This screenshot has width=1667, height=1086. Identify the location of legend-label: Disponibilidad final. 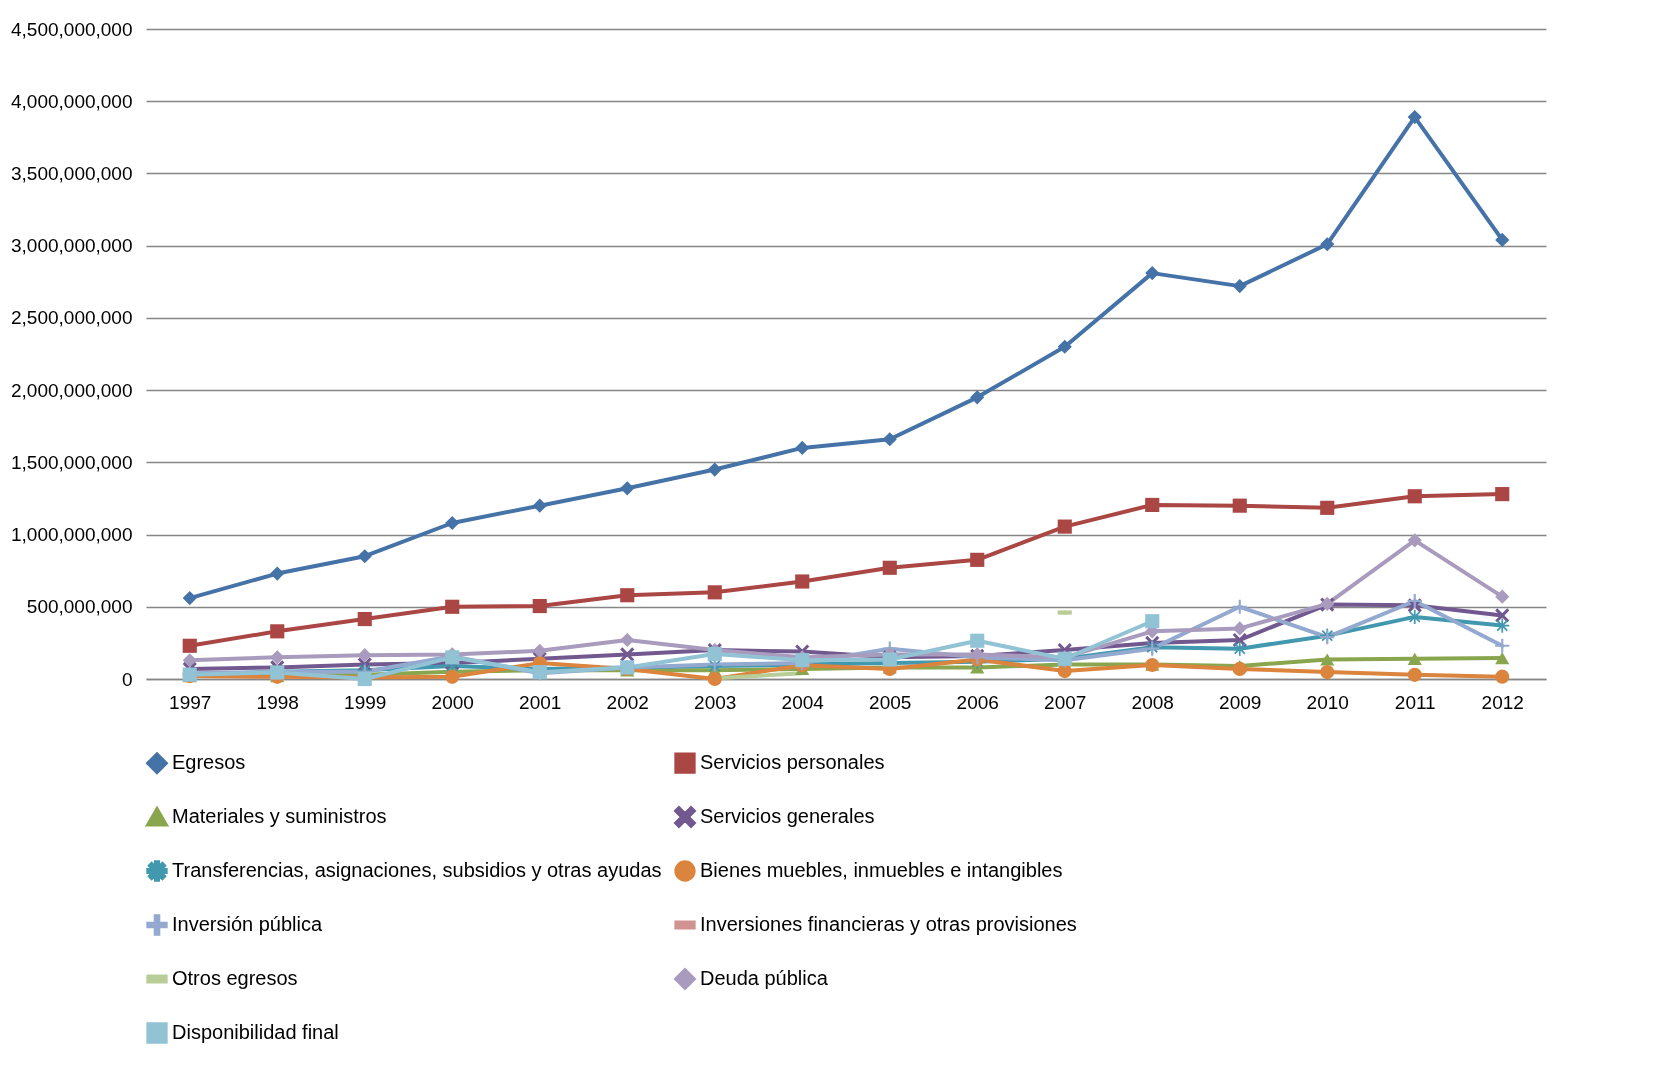
(255, 1032).